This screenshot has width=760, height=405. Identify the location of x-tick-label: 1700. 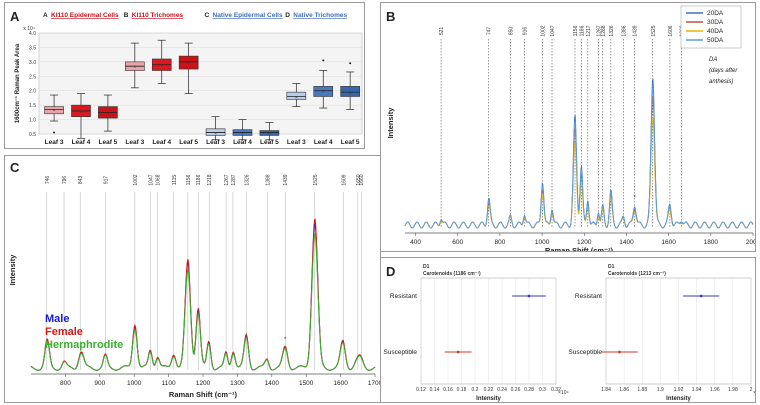
(374, 383).